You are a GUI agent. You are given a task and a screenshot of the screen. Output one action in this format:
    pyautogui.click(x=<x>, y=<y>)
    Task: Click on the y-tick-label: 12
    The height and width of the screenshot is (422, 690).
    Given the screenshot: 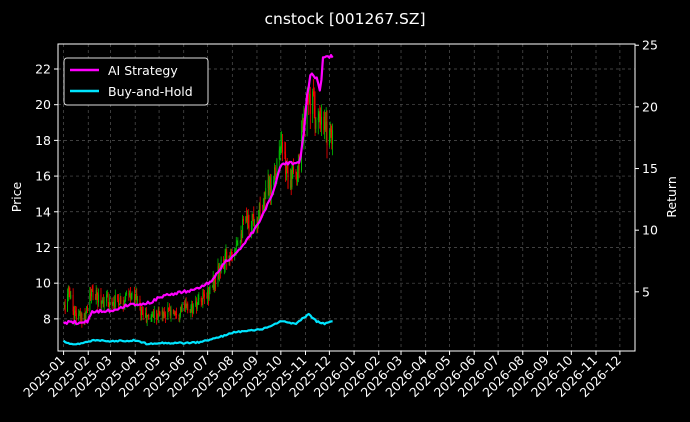 What is the action you would take?
    pyautogui.click(x=43, y=247)
    